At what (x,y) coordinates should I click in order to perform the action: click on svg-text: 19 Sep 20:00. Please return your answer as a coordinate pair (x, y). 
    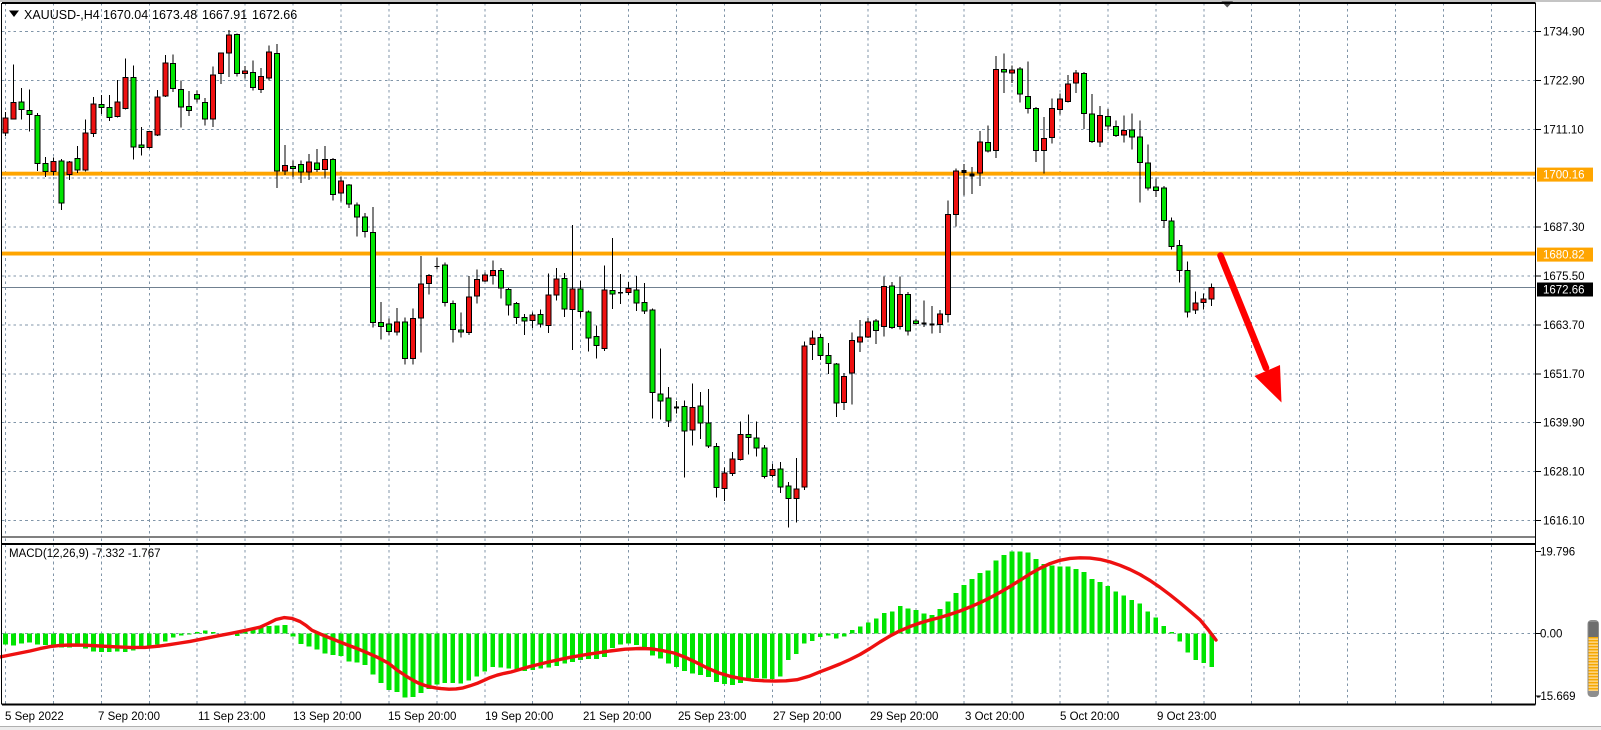
    Looking at the image, I should click on (519, 717).